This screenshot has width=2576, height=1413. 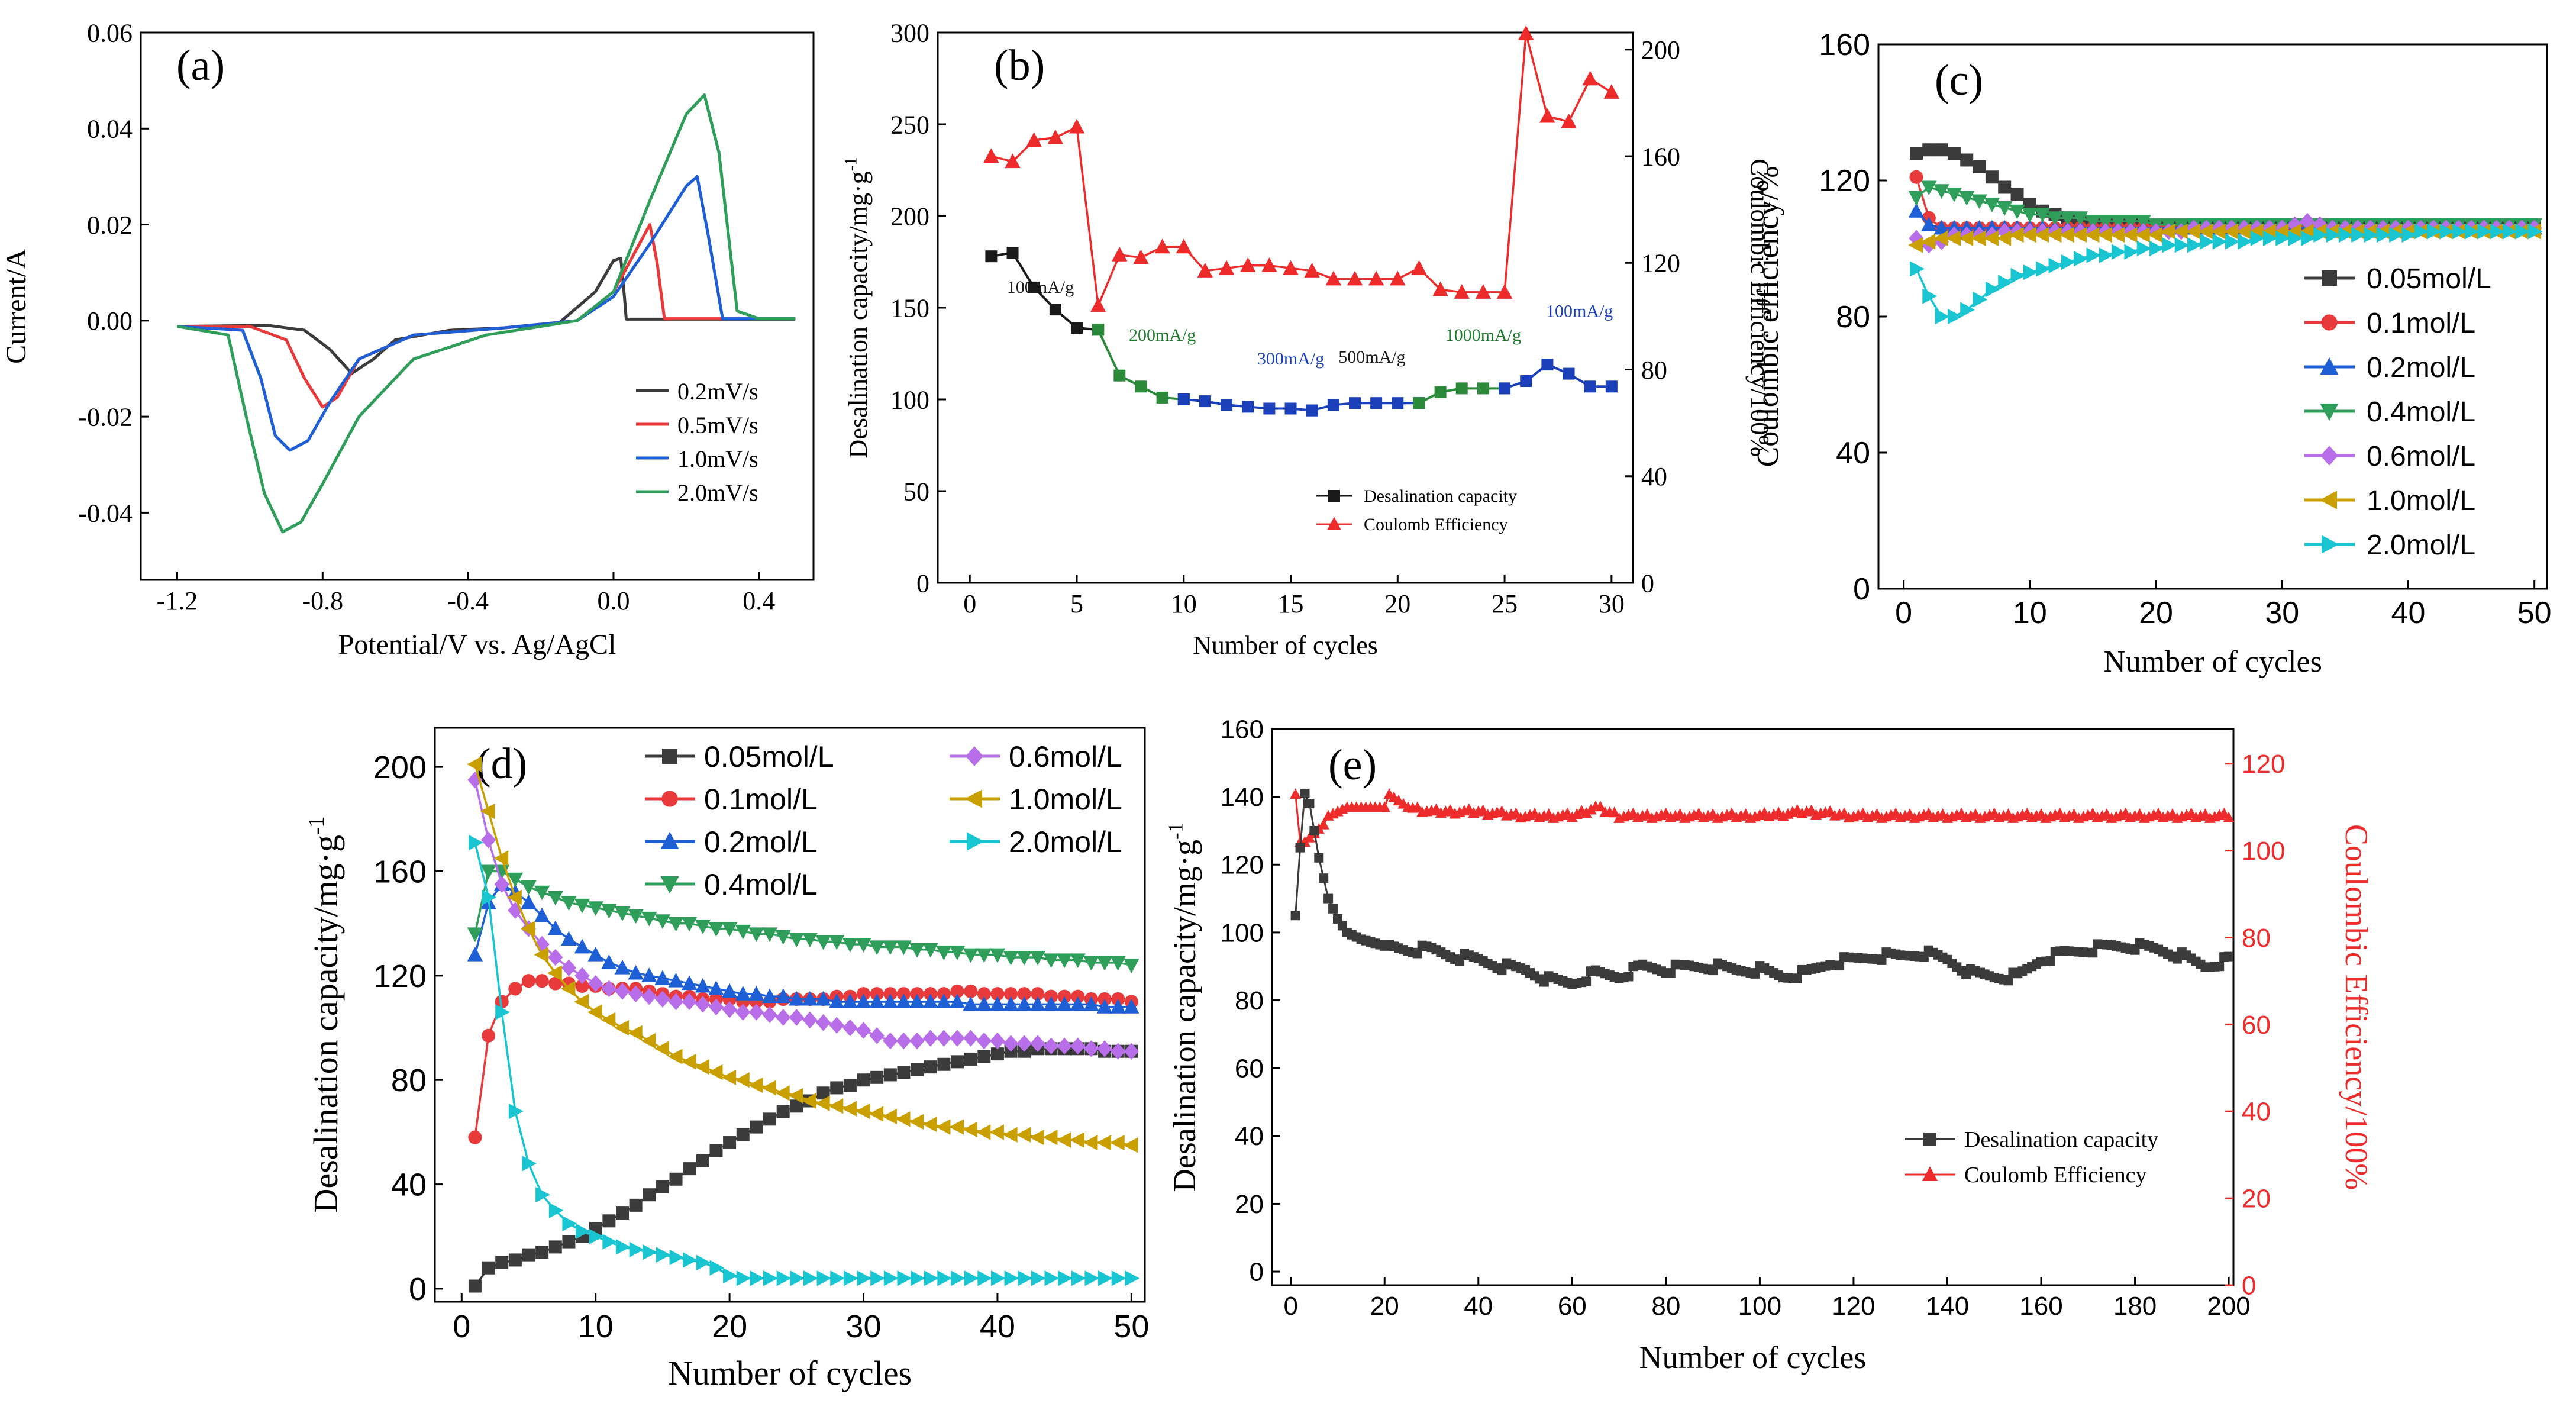 I want to click on x-tick-label: 10, so click(x=2030, y=613).